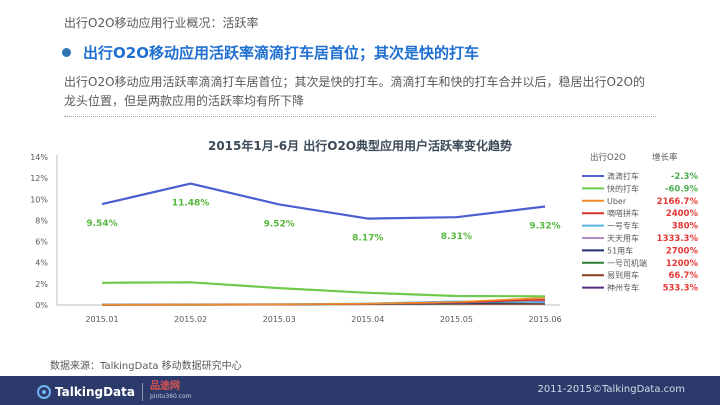 Image resolution: width=720 pixels, height=405 pixels. Describe the element at coordinates (685, 227) in the screenshot. I see `legend-growth: 380%` at that location.